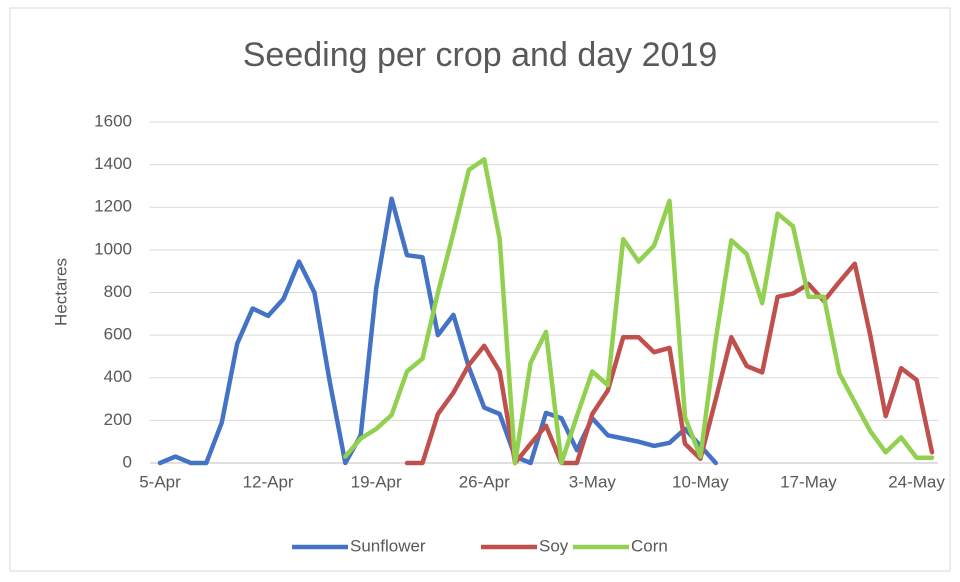 Image resolution: width=960 pixels, height=582 pixels. What do you see at coordinates (118, 291) in the screenshot?
I see `y-tick-label: 800` at bounding box center [118, 291].